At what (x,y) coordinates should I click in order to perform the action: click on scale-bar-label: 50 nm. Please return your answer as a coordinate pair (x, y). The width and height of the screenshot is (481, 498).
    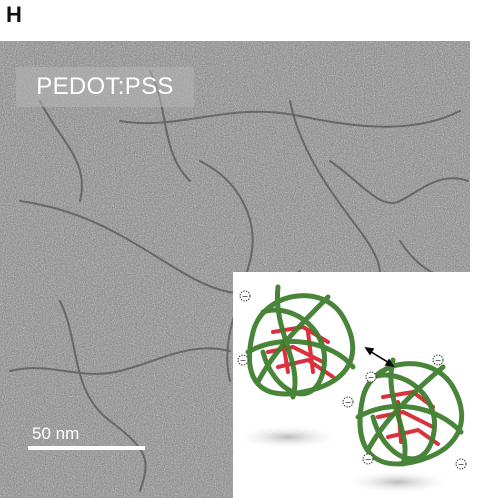
    Looking at the image, I should click on (56, 433).